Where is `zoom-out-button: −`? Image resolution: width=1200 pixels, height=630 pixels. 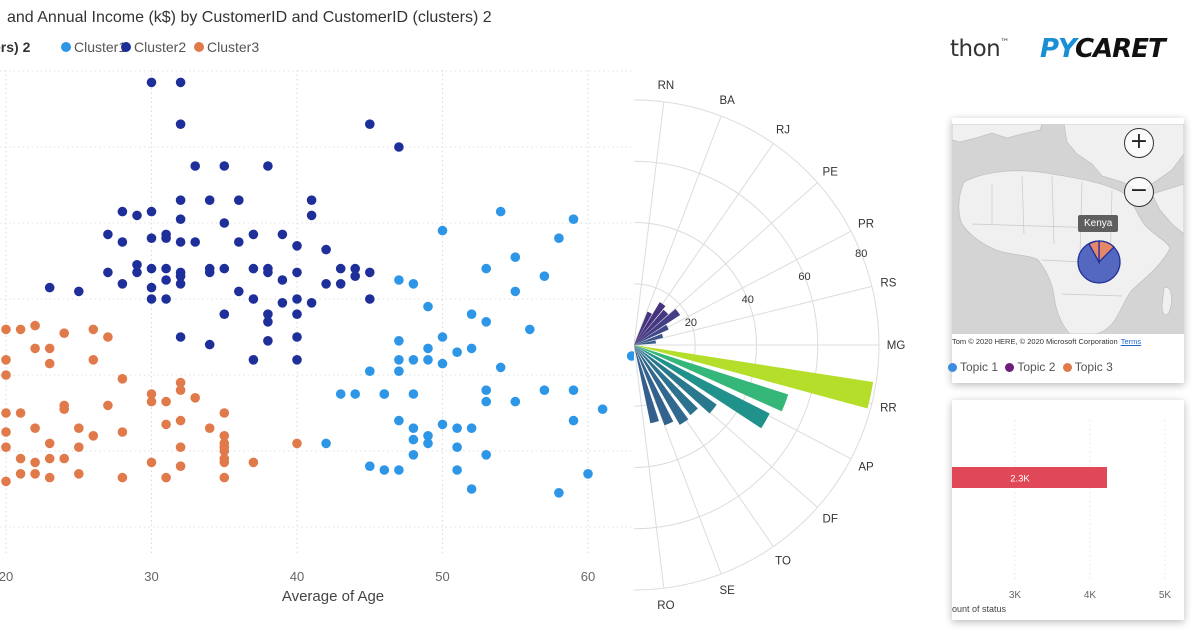
zoom-out-button: − is located at coordinates (1139, 192).